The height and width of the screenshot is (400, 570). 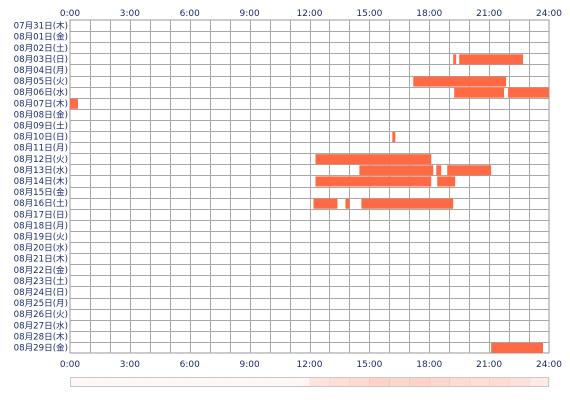 What do you see at coordinates (41, 347) in the screenshot?
I see `row-label: 08月29日(金)` at bounding box center [41, 347].